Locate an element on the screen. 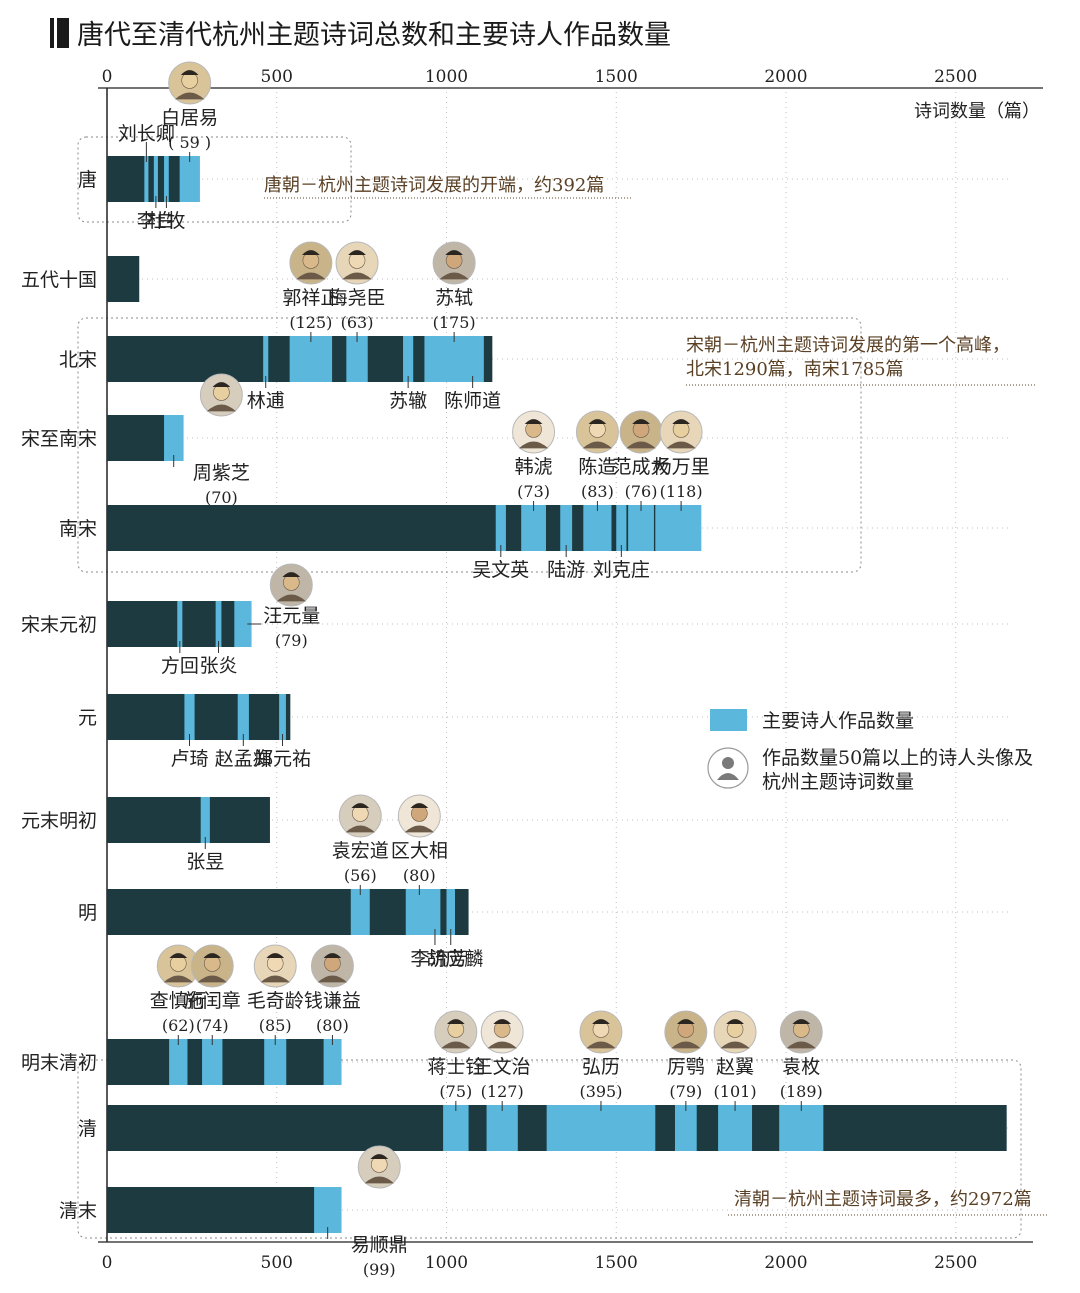 This screenshot has width=1080, height=1293. legend-avatar-body is located at coordinates (728, 776).